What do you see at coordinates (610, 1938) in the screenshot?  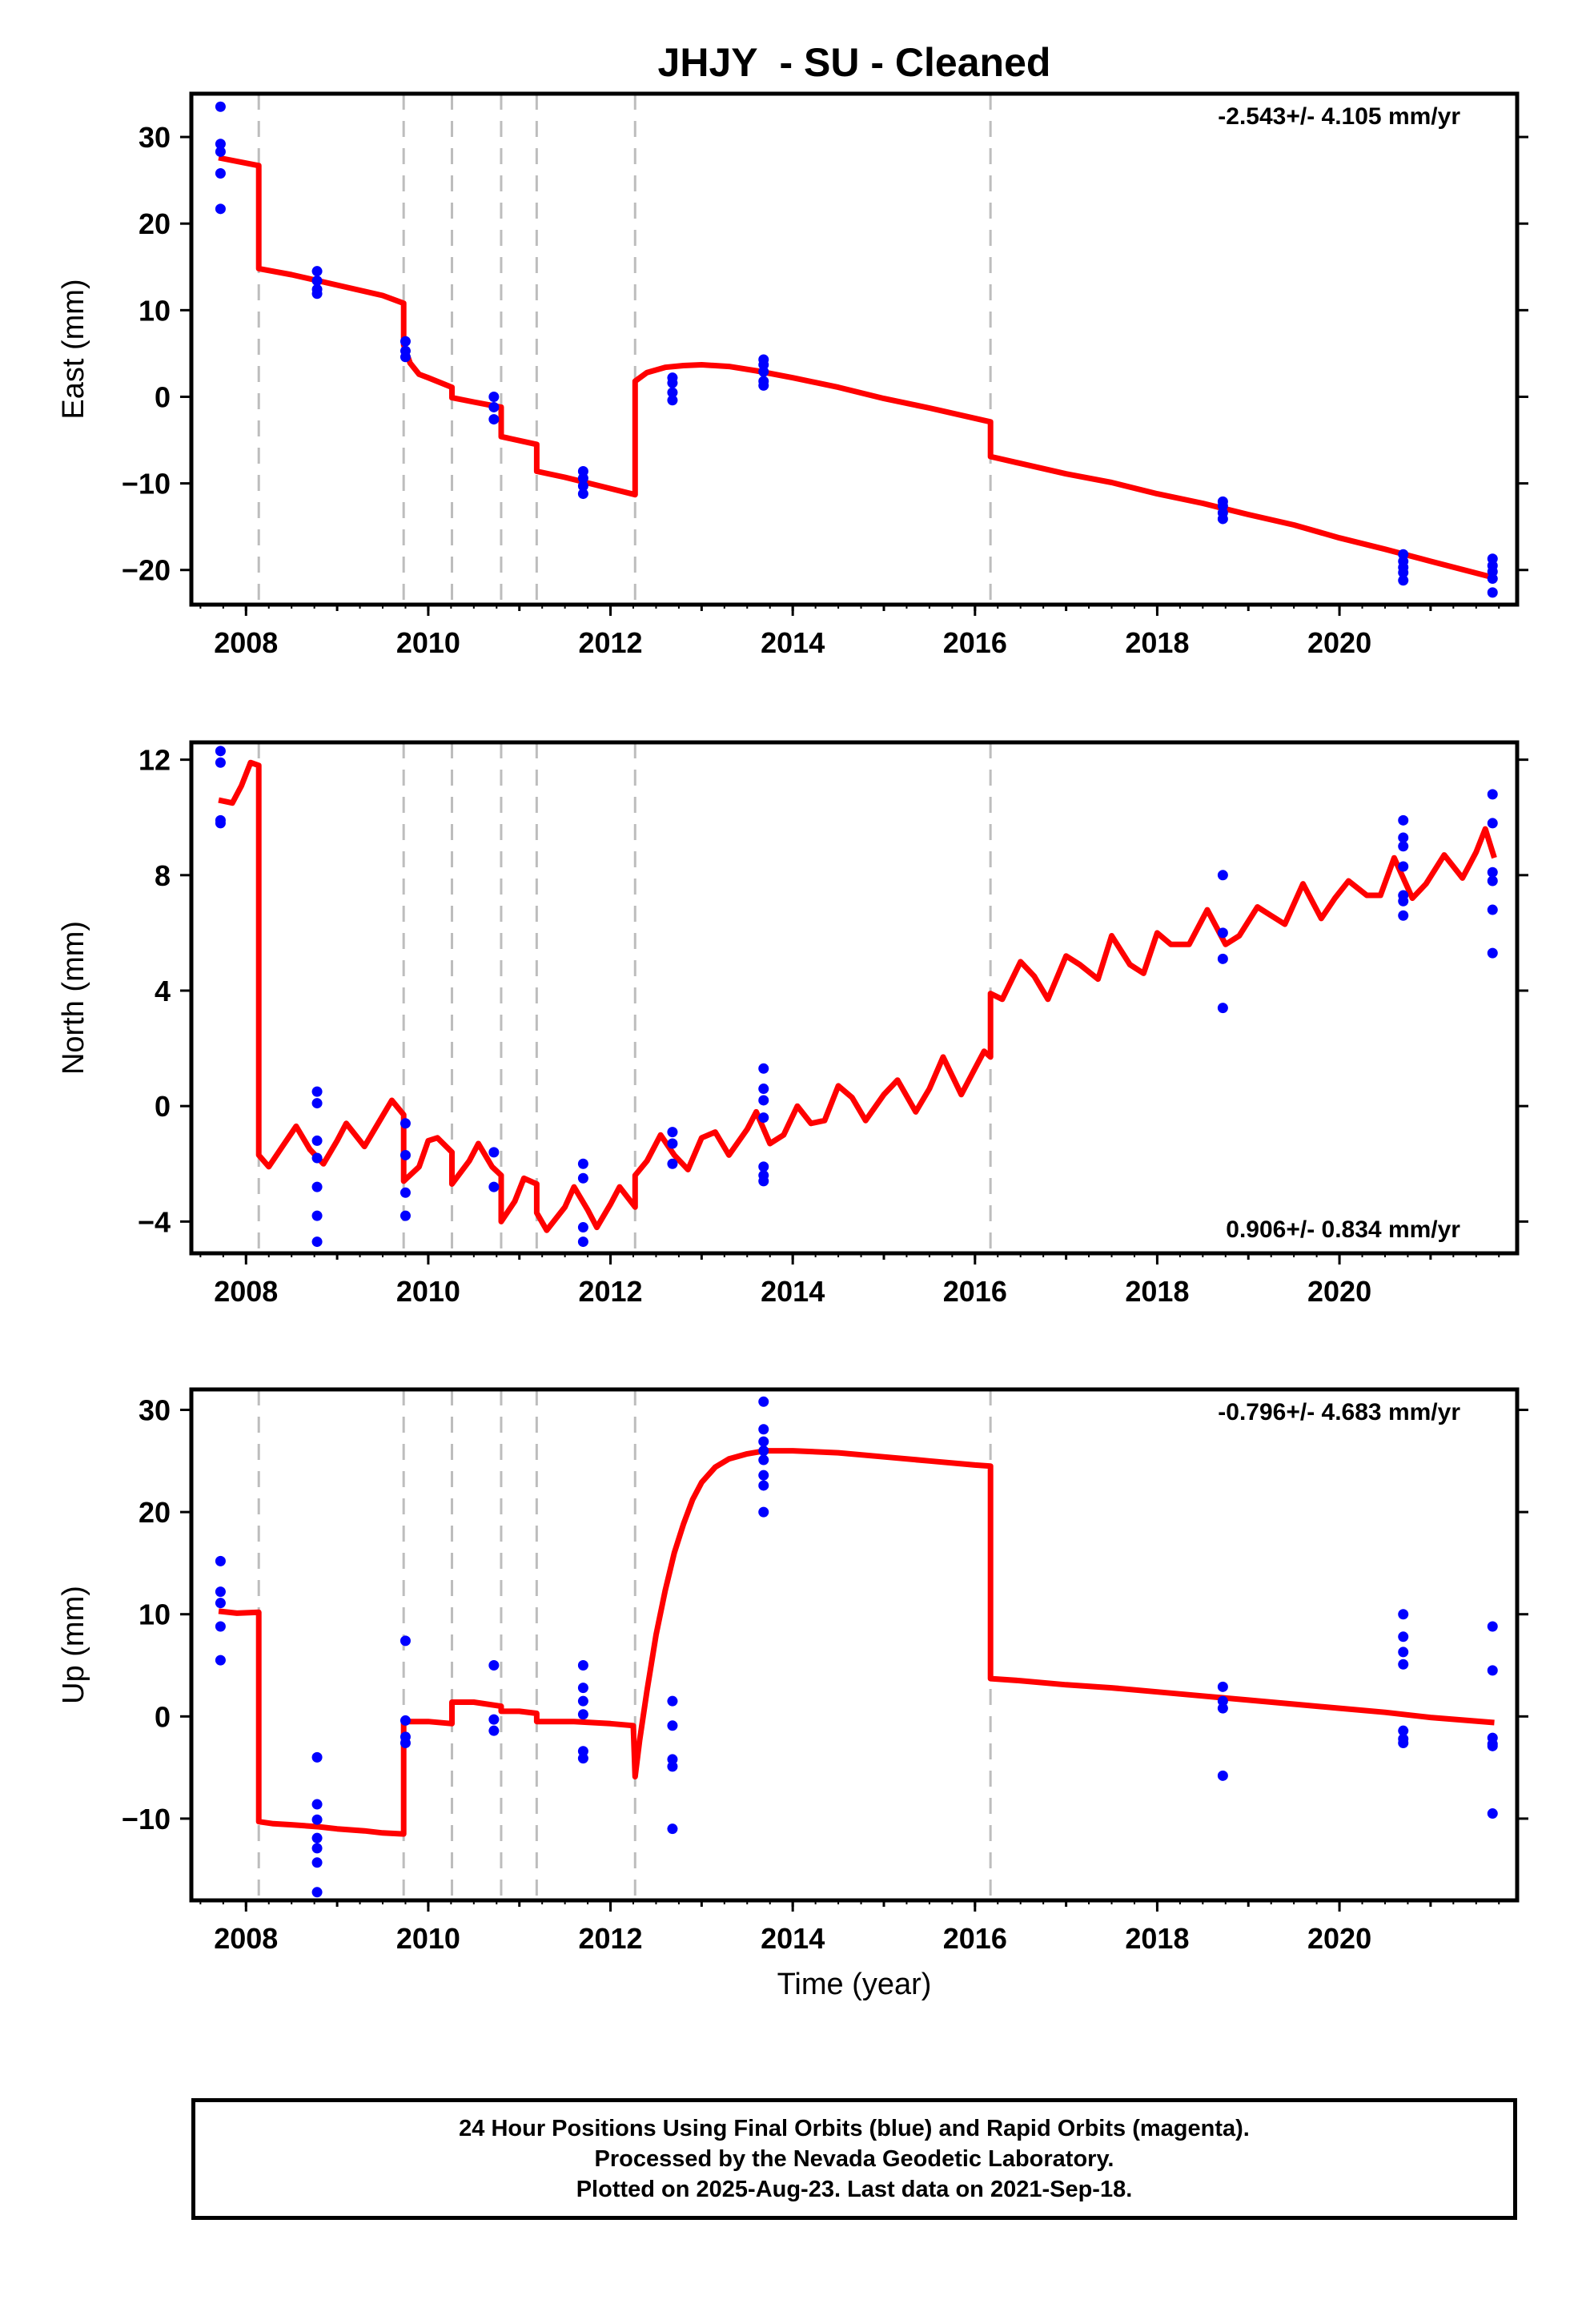 I see `up-x-tick-label: 2012` at bounding box center [610, 1938].